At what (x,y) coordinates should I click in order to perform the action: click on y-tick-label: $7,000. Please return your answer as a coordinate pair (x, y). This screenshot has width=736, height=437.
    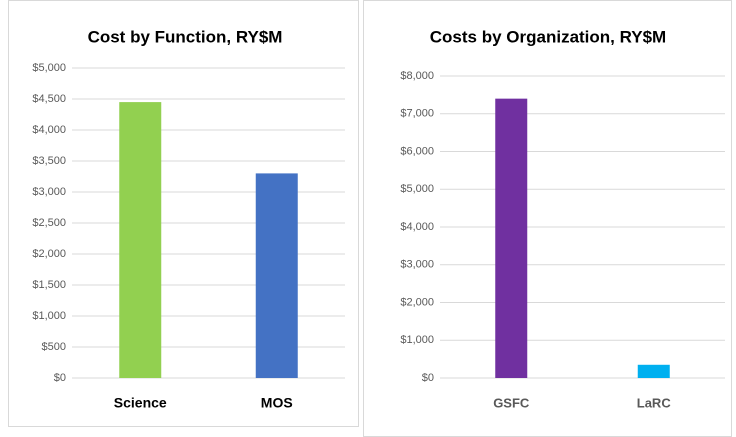
    Looking at the image, I should click on (417, 114).